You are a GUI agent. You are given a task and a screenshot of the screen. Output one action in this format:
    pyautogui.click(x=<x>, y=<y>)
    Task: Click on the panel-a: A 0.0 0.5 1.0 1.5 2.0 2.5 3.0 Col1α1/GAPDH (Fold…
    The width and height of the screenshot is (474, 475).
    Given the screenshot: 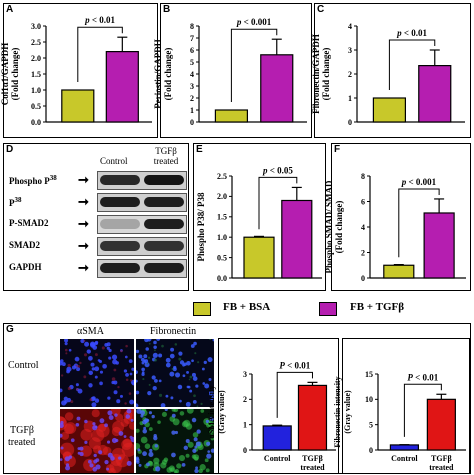 What is the action you would take?
    pyautogui.click(x=79, y=70)
    